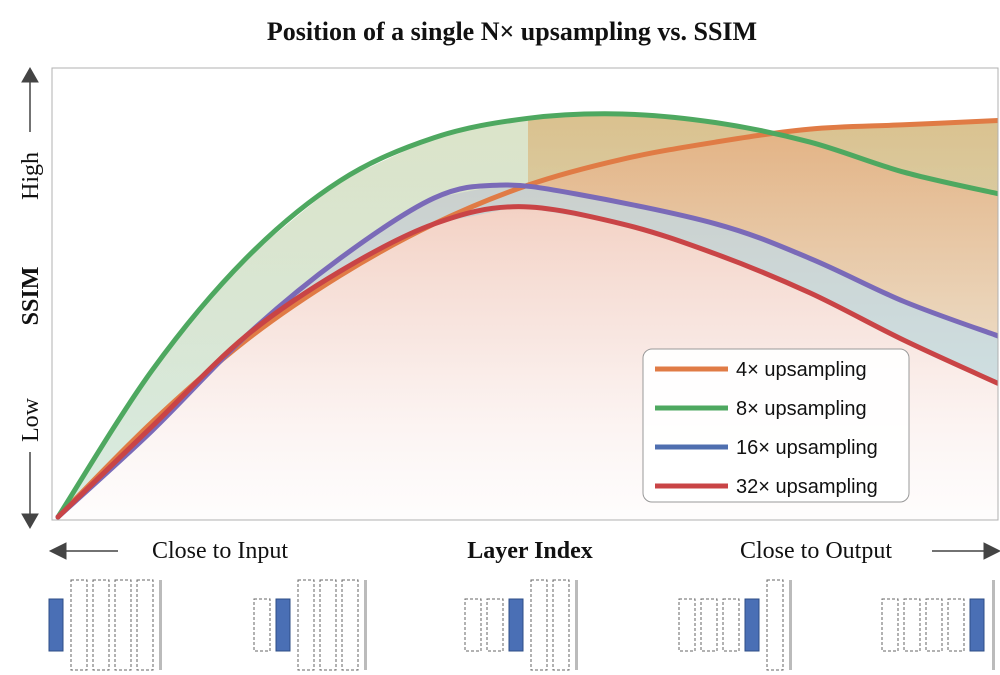  Describe the element at coordinates (801, 409) in the screenshot. I see `legend-label-8x: 8× upsampling` at that location.